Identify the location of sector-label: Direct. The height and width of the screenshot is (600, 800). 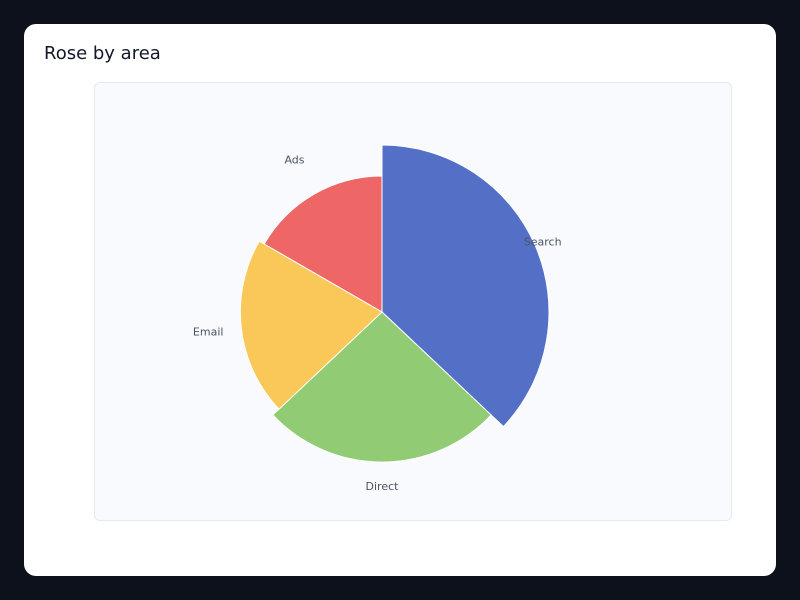
(383, 486).